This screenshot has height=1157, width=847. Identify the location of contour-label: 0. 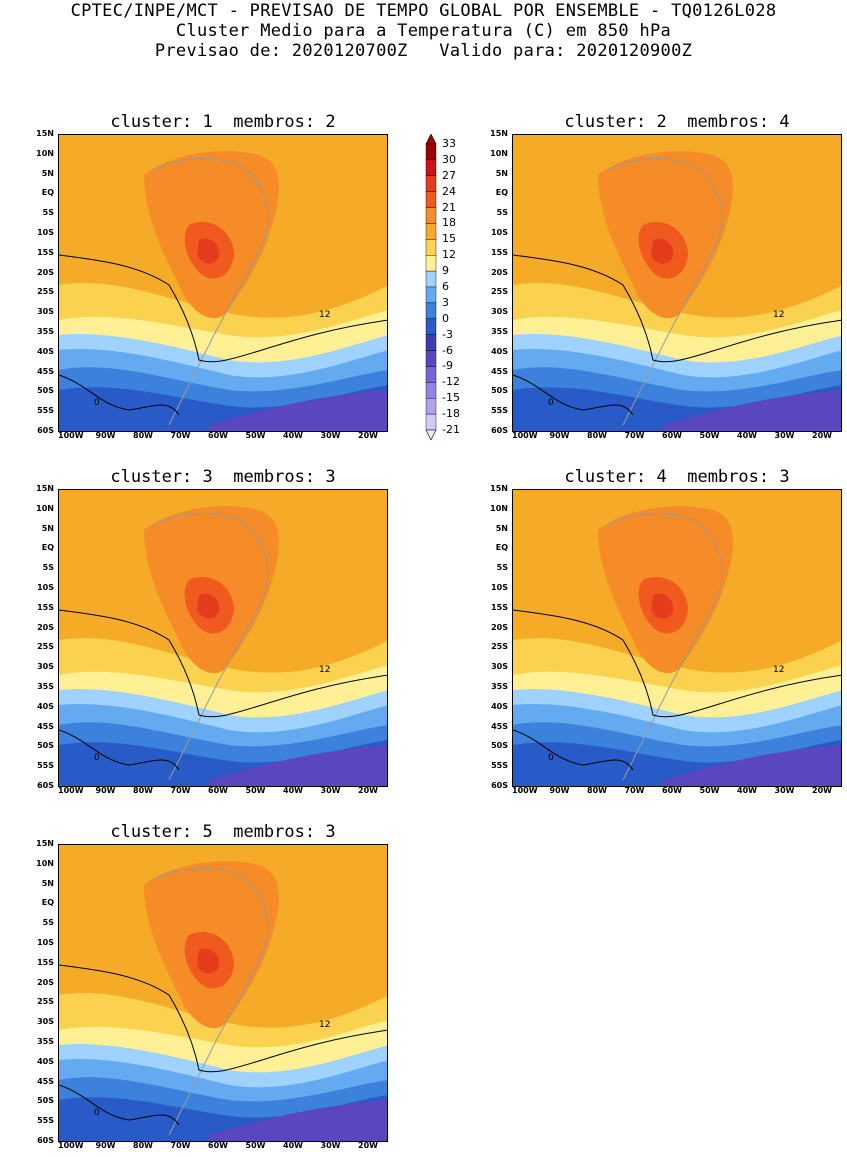
(551, 758).